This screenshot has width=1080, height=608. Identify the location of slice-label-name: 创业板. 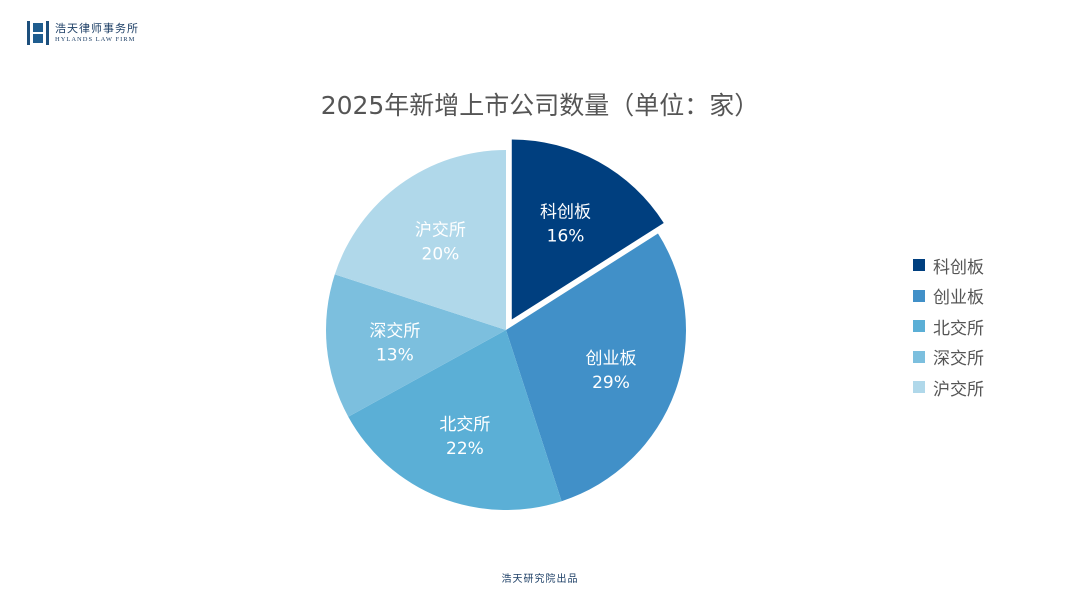
(611, 359).